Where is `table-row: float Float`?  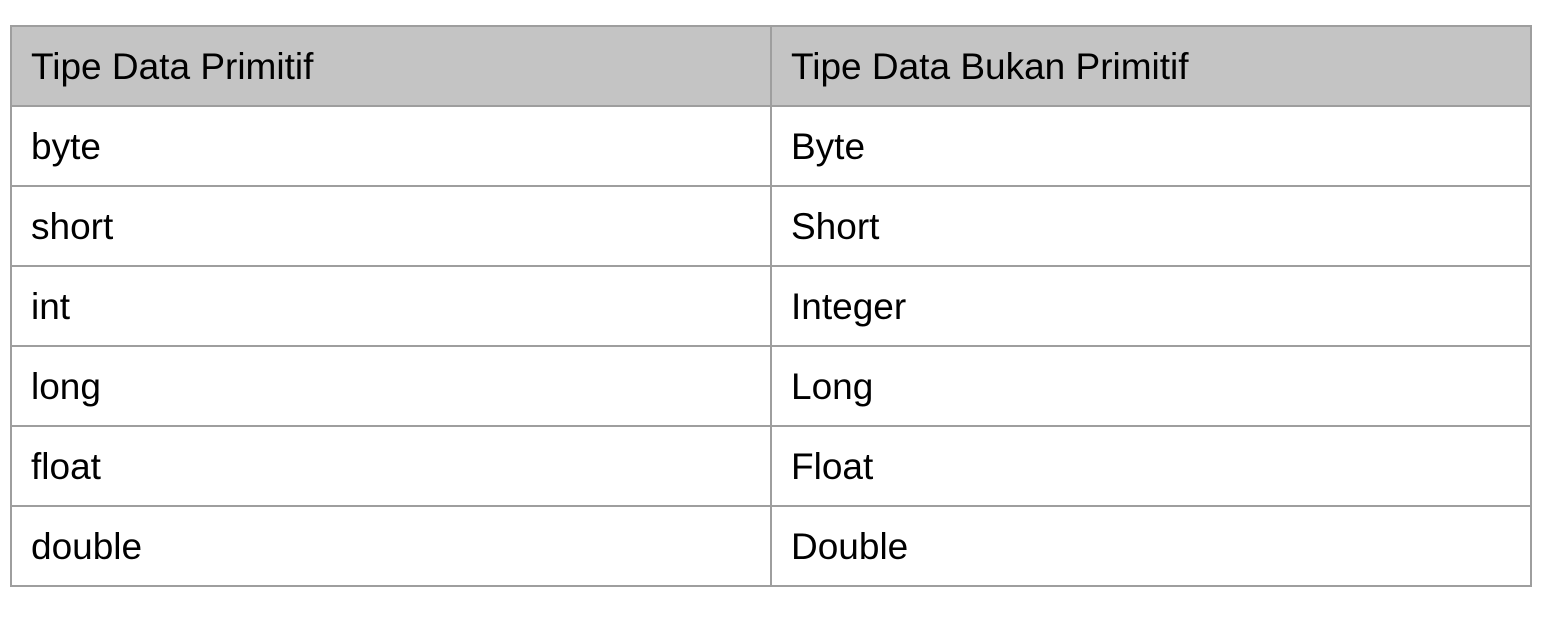
table-row: float Float is located at coordinates (771, 466).